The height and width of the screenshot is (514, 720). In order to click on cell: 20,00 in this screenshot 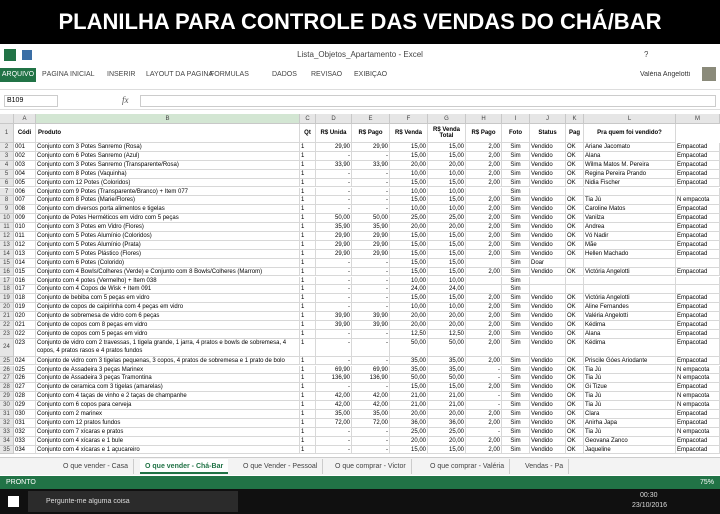, I will do `click(409, 325)`.